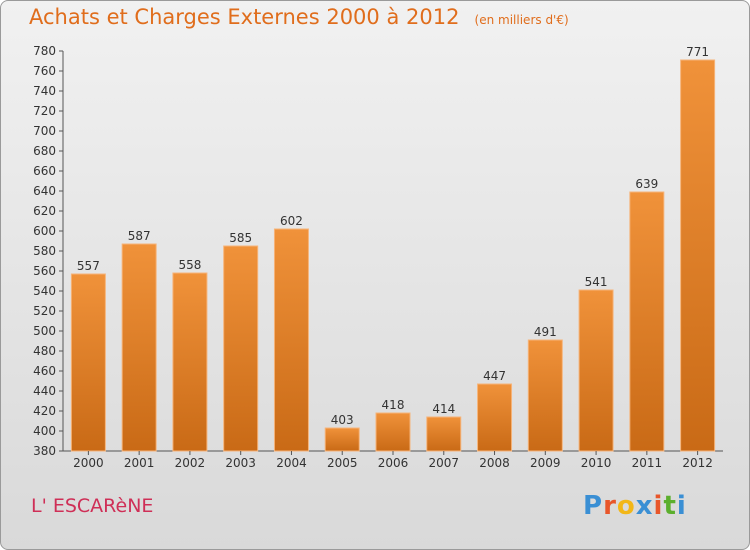 This screenshot has width=750, height=550. Describe the element at coordinates (44, 131) in the screenshot. I see `y-tick-label: 700` at that location.